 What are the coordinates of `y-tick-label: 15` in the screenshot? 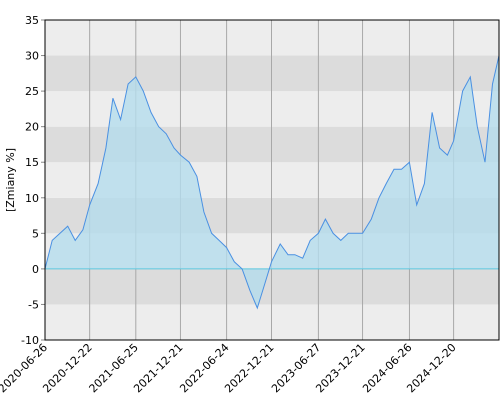 It's located at (32, 162).